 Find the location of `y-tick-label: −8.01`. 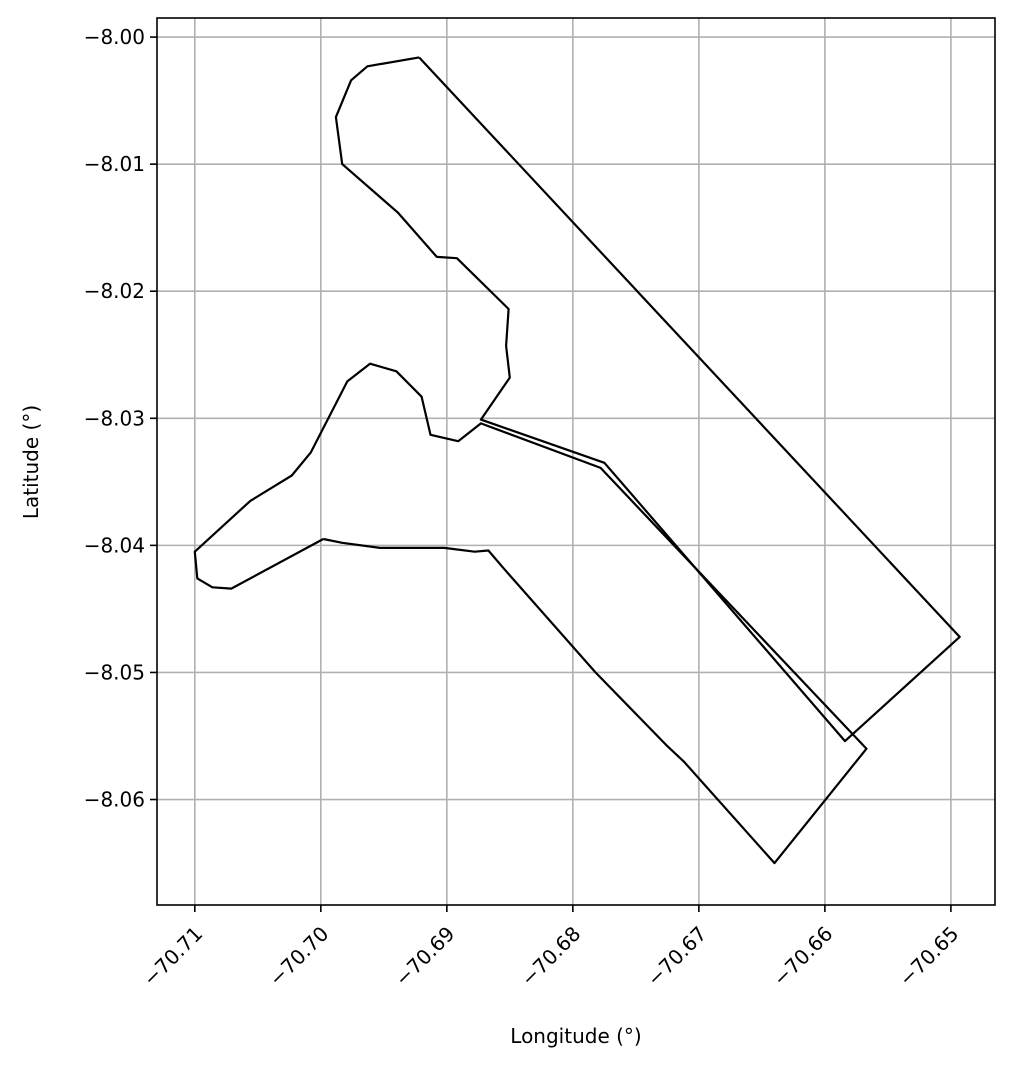

y-tick-label: −8.01 is located at coordinates (114, 164).